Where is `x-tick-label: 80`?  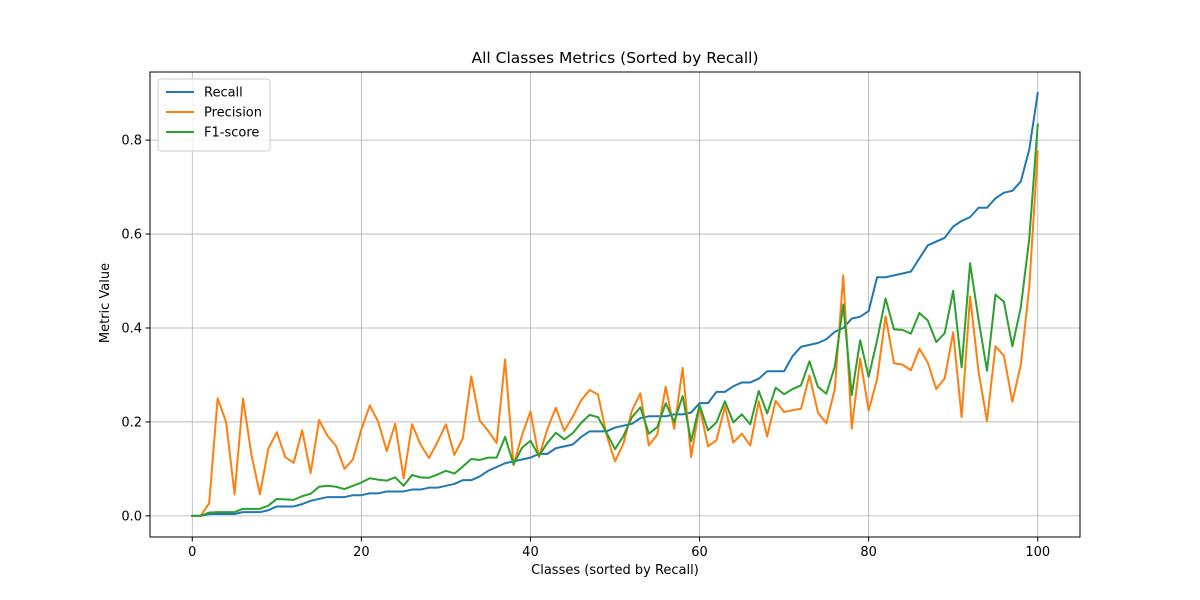
x-tick-label: 80 is located at coordinates (868, 552).